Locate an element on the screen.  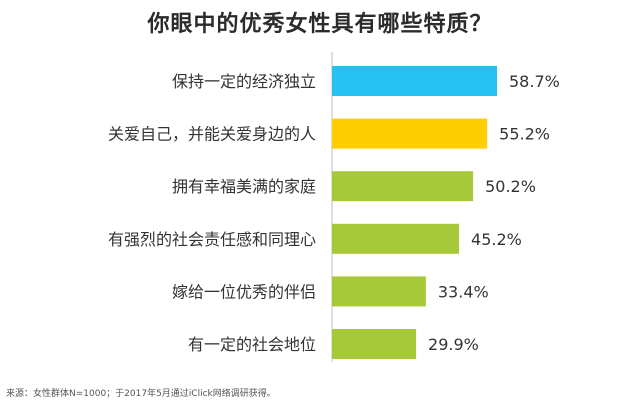
category-label: 保持一定的经济独立 is located at coordinates (244, 81).